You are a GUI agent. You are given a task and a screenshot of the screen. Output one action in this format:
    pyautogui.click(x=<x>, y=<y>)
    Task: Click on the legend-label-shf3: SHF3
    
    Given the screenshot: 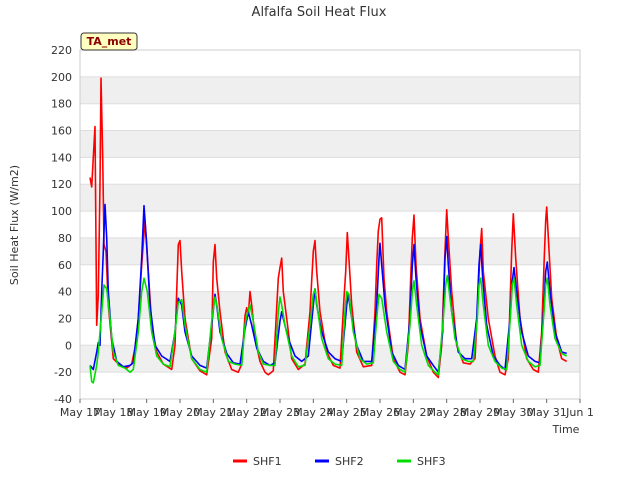 What is the action you would take?
    pyautogui.click(x=431, y=461)
    